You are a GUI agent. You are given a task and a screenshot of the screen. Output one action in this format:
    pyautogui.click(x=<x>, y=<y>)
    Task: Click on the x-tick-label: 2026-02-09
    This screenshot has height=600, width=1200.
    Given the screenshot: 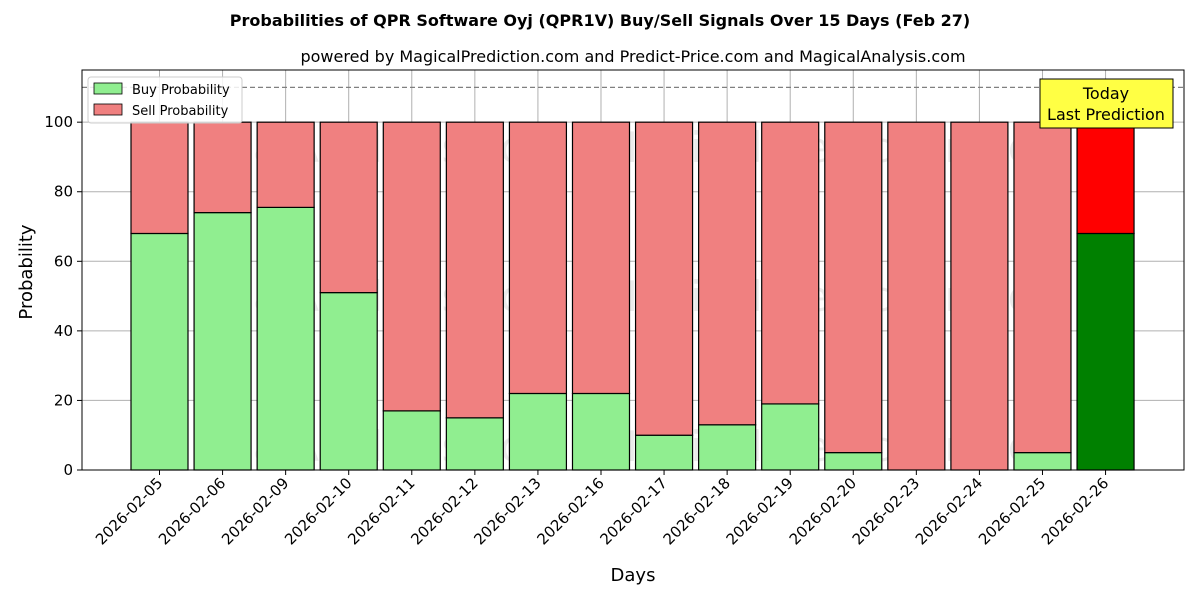 What is the action you would take?
    pyautogui.click(x=255, y=511)
    